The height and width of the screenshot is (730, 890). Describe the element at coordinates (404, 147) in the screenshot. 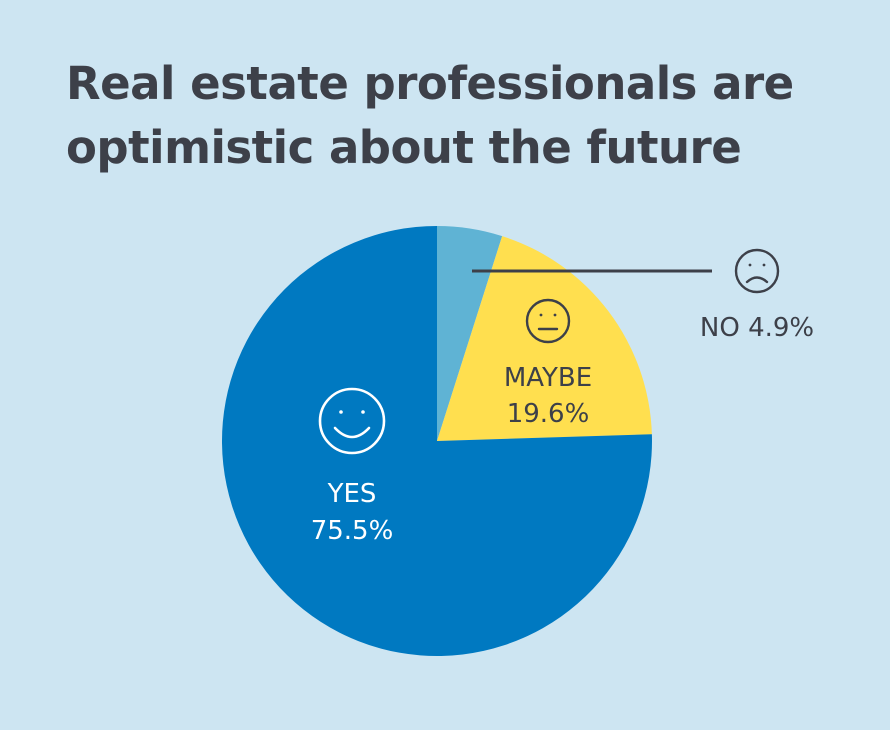

I see `title-line-2: optimistic about the future` at that location.